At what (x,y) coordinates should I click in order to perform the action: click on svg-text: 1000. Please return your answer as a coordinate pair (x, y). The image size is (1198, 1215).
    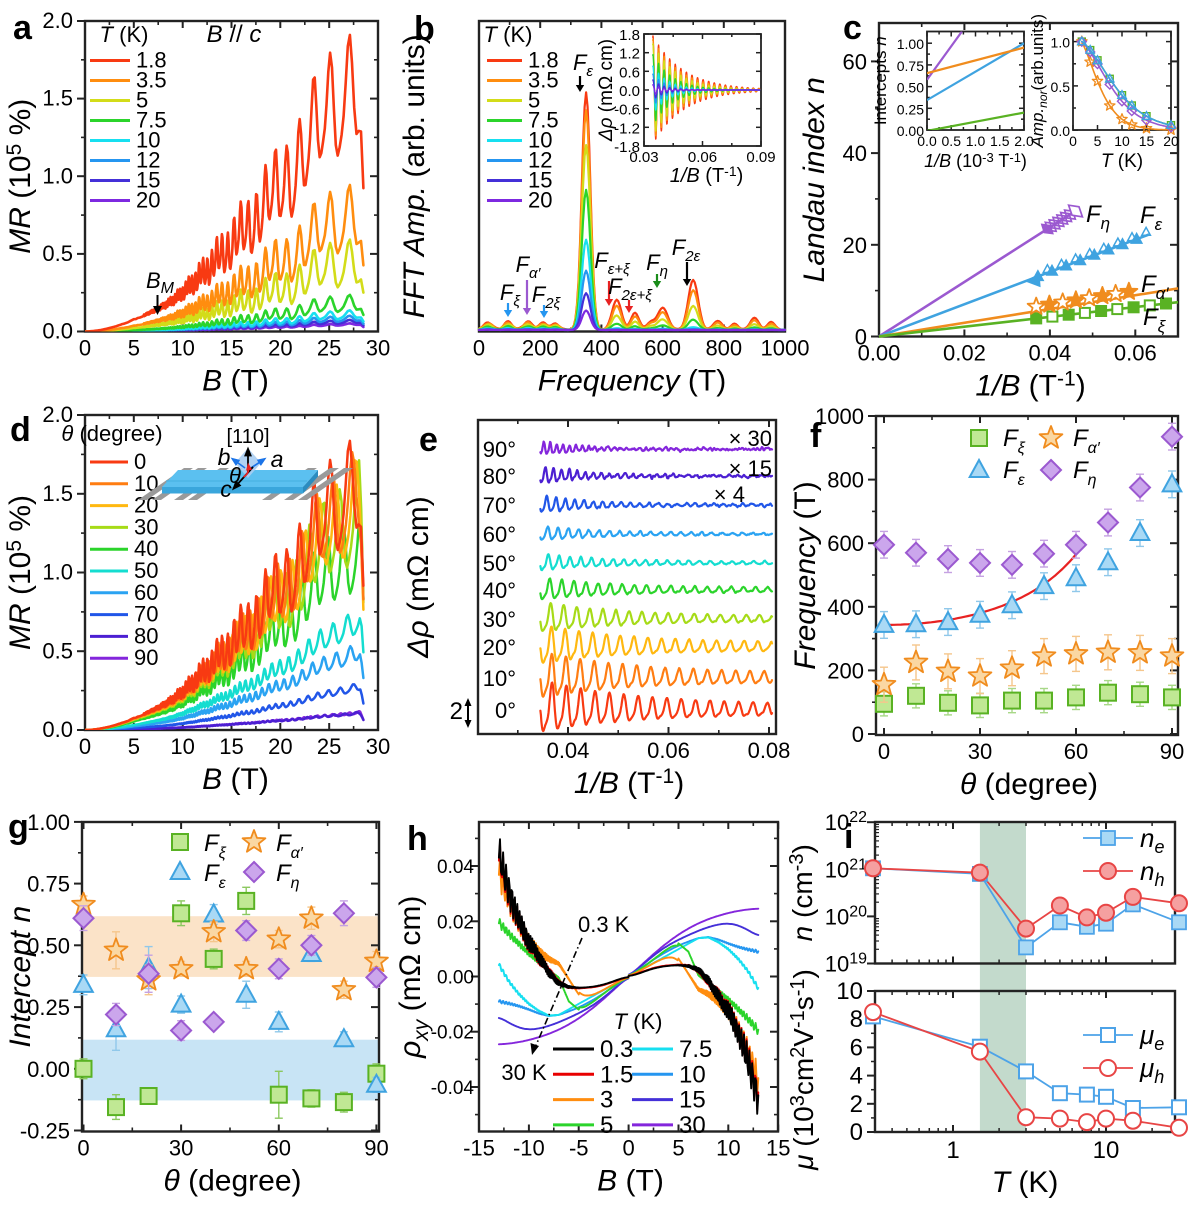
    Looking at the image, I should click on (839, 416).